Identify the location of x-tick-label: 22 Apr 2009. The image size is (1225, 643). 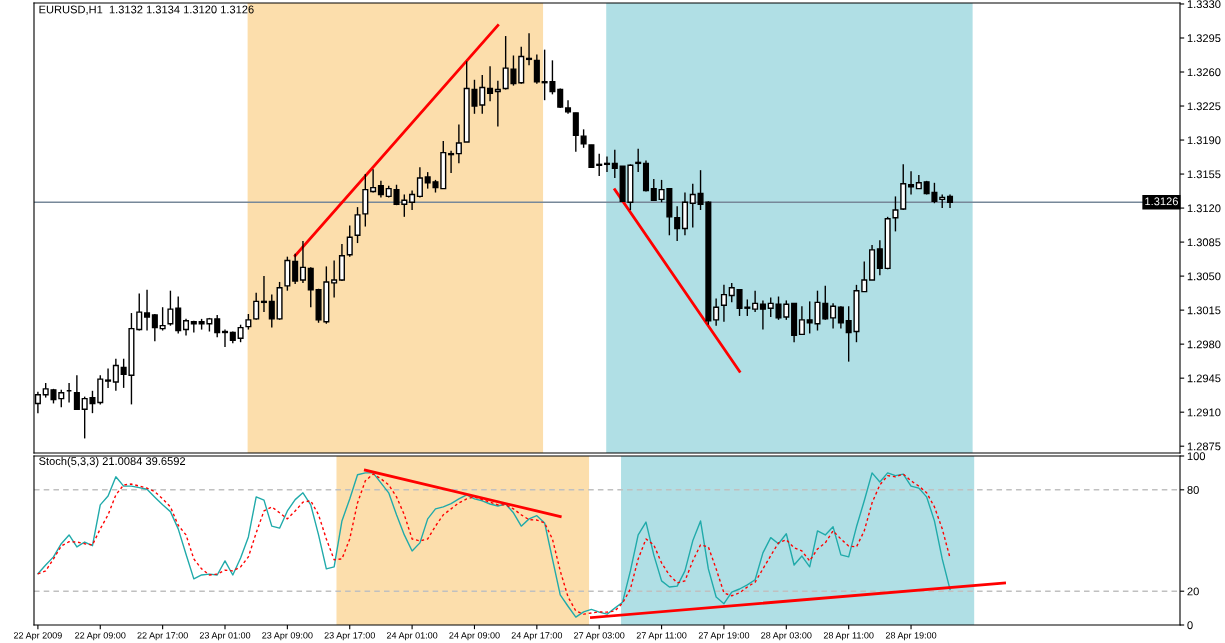
(38, 636).